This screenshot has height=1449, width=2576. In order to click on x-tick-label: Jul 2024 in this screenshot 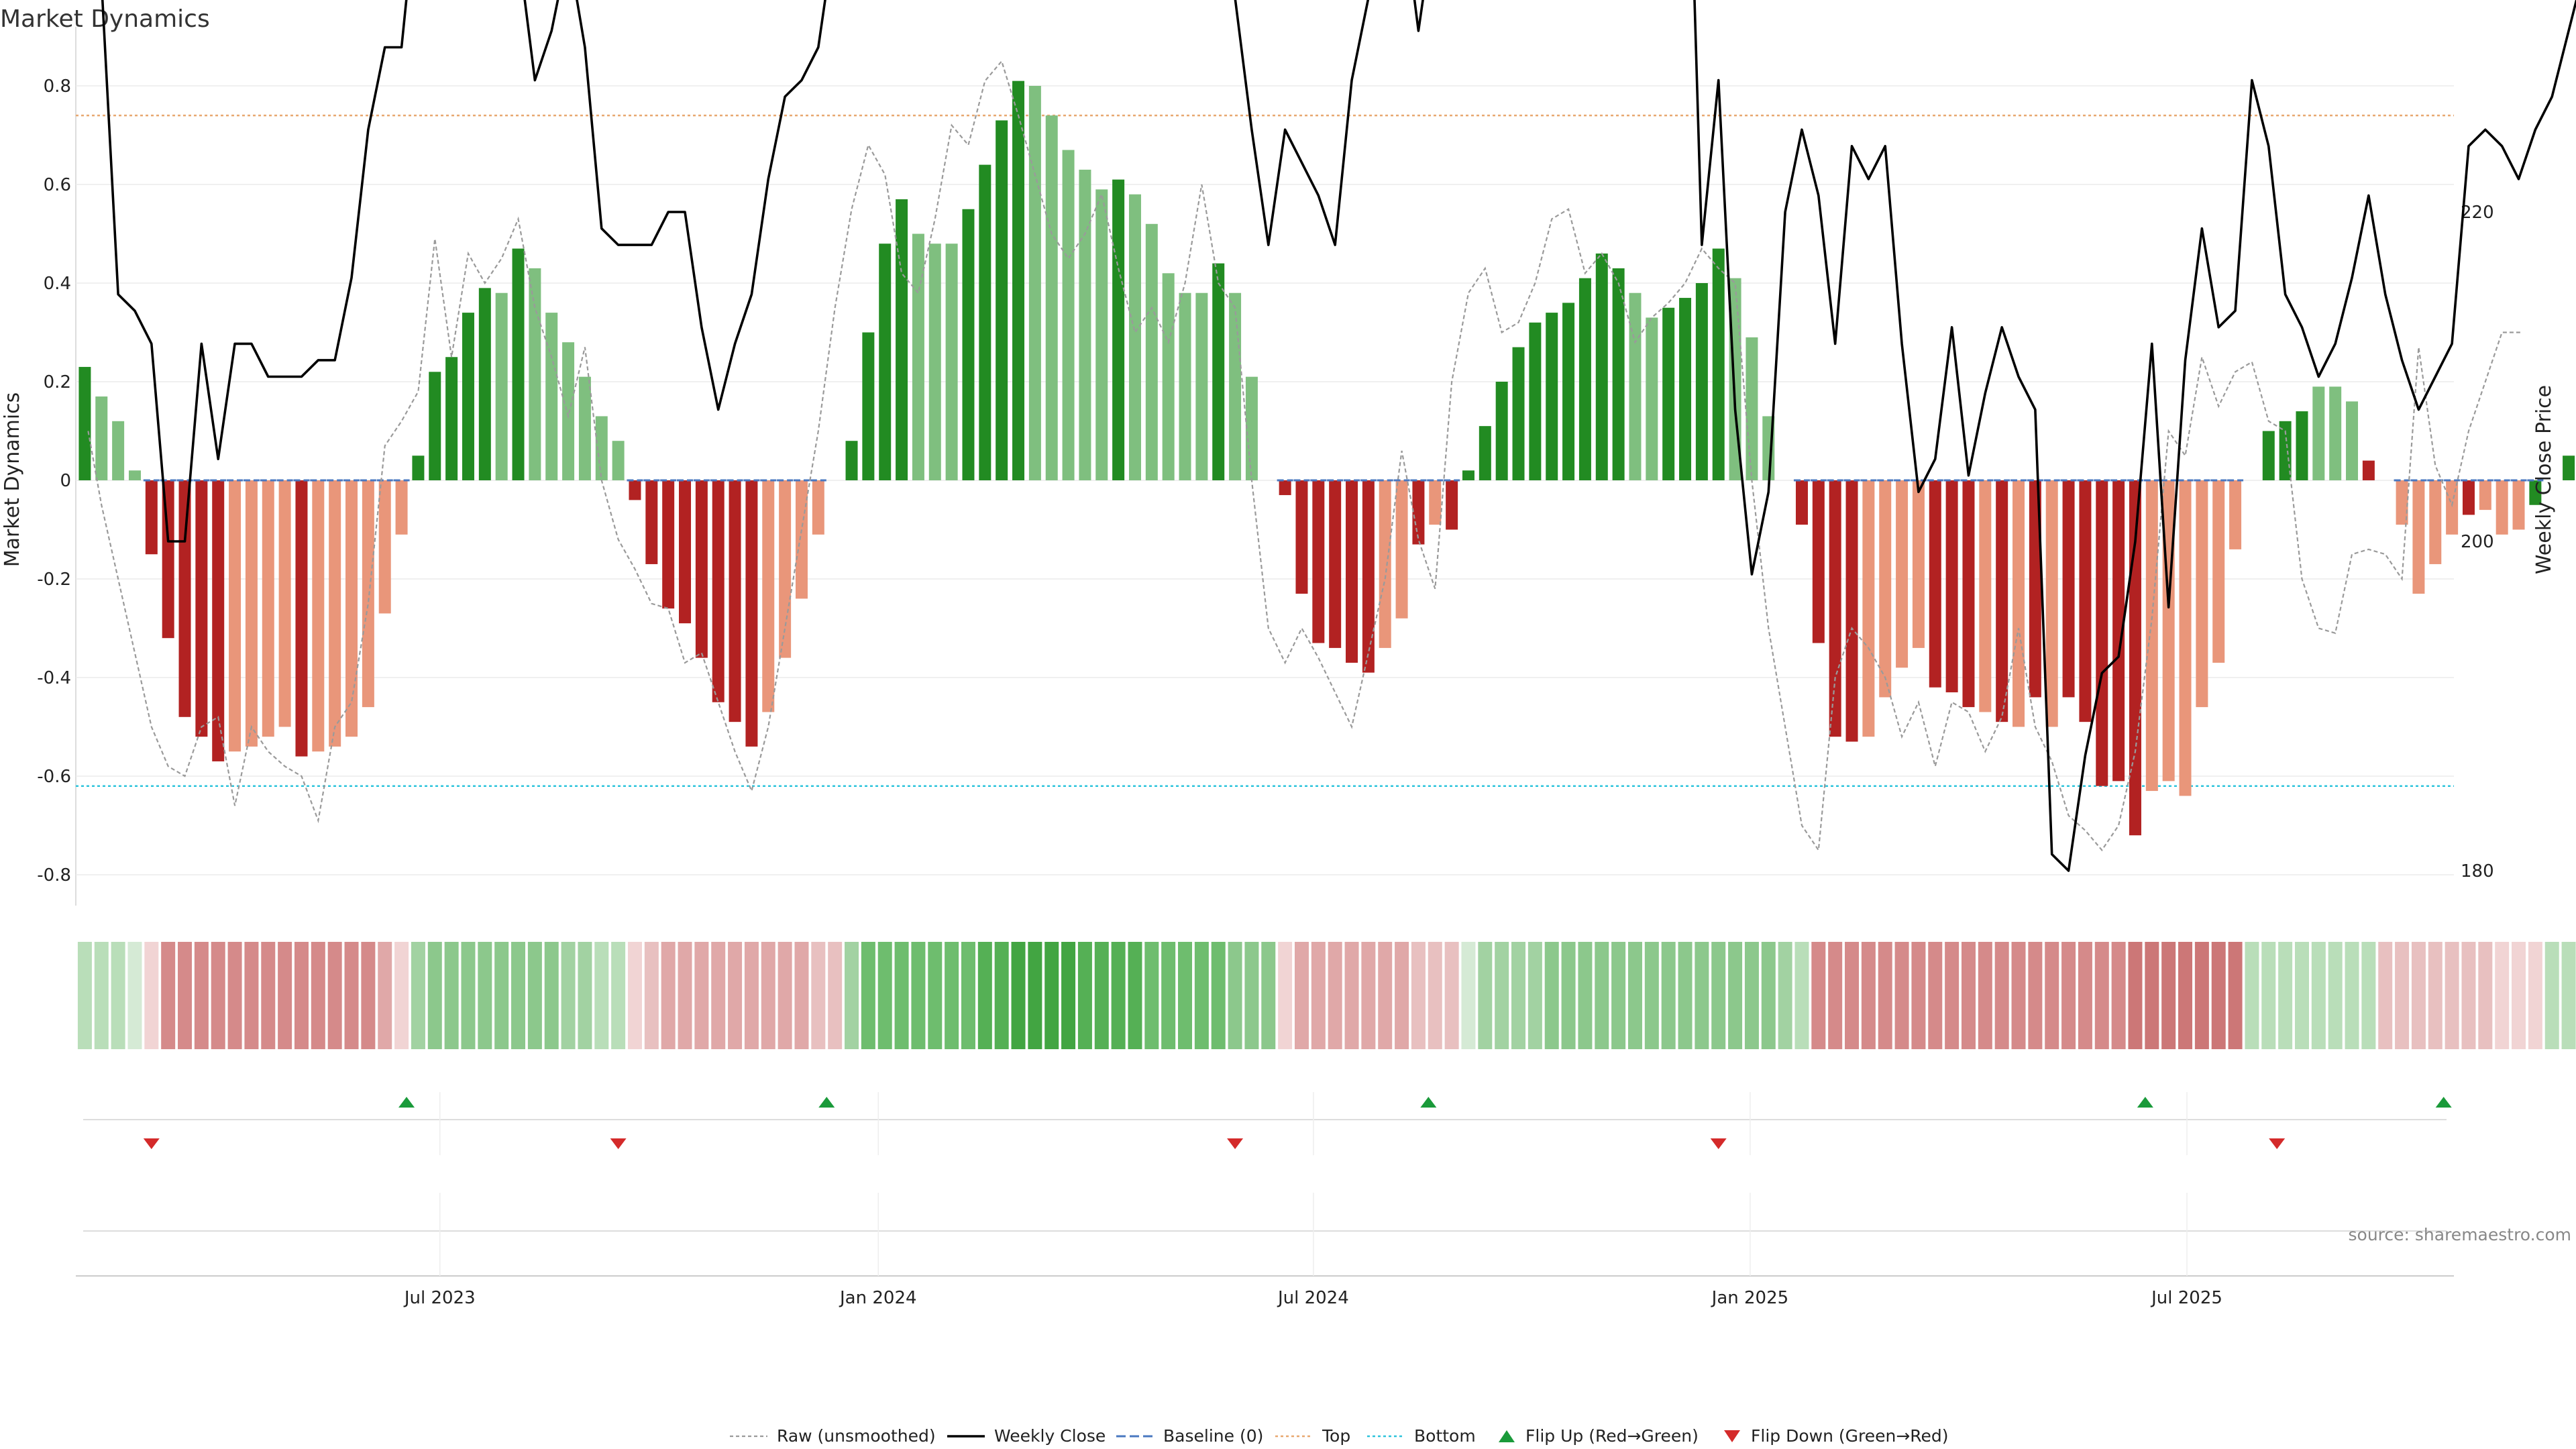, I will do `click(1313, 1298)`.